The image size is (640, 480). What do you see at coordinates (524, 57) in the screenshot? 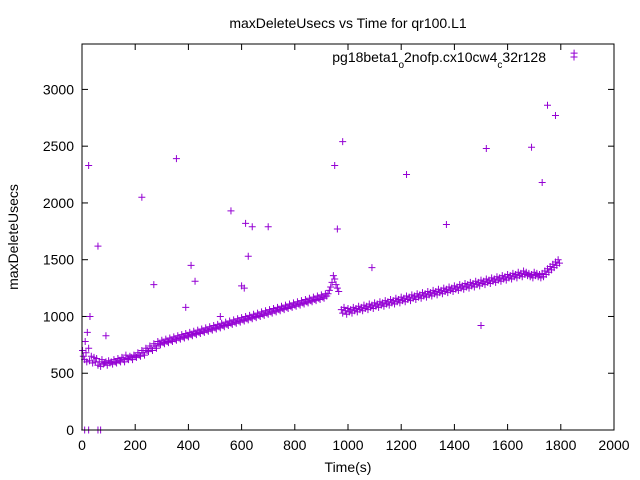
I see `legend-text: 32r128` at bounding box center [524, 57].